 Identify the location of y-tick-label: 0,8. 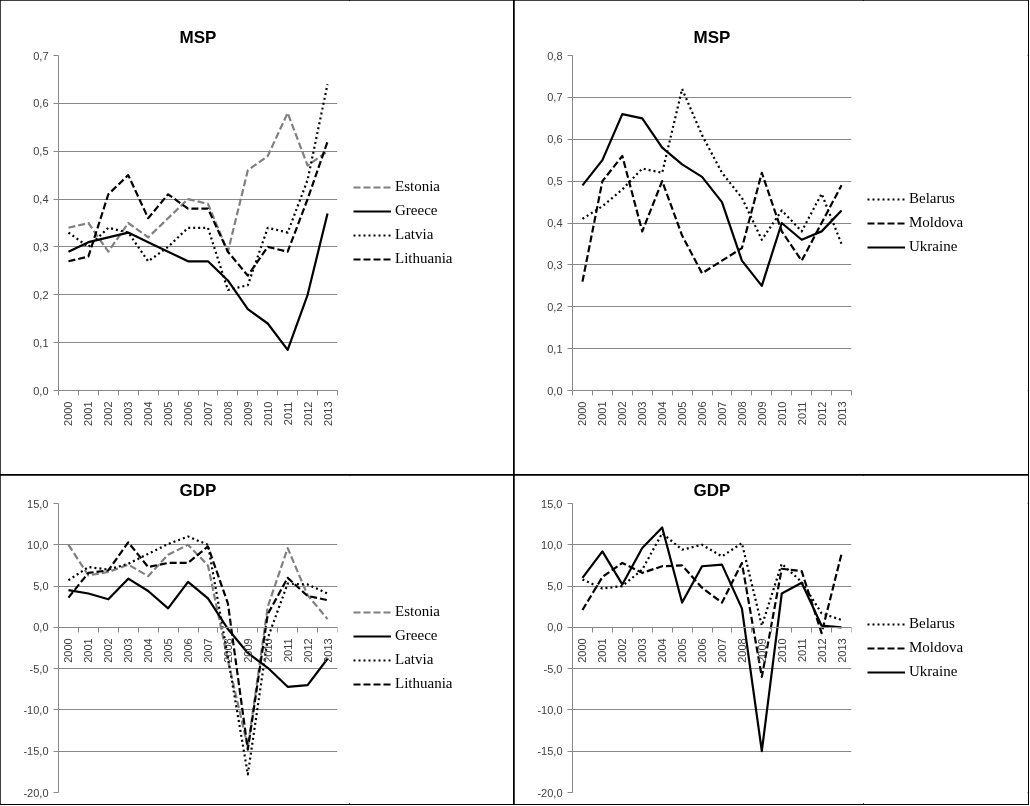
(555, 55).